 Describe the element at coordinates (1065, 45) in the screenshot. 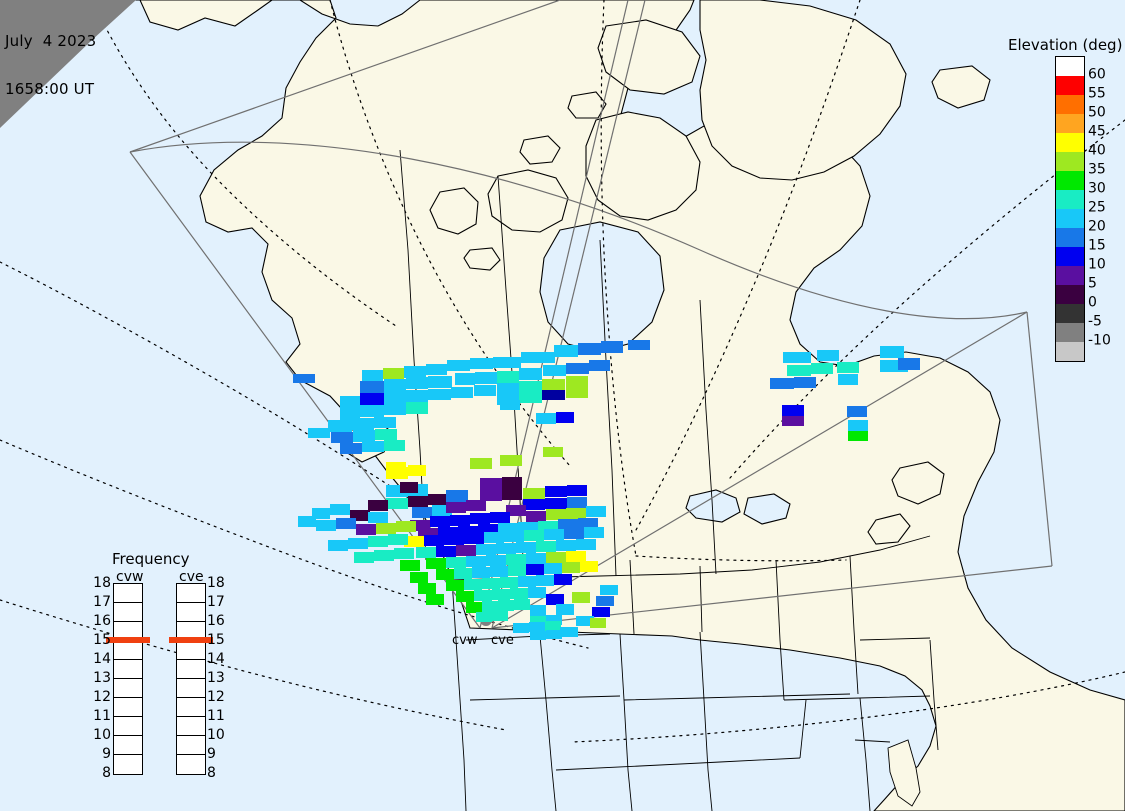

I see `elevation-legend-title: Elevation (deg)` at that location.